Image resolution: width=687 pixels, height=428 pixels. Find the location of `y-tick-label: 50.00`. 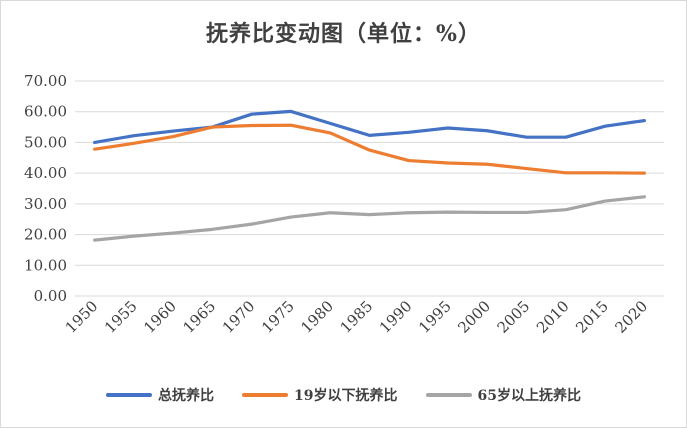

y-tick-label: 50.00 is located at coordinates (45, 142).